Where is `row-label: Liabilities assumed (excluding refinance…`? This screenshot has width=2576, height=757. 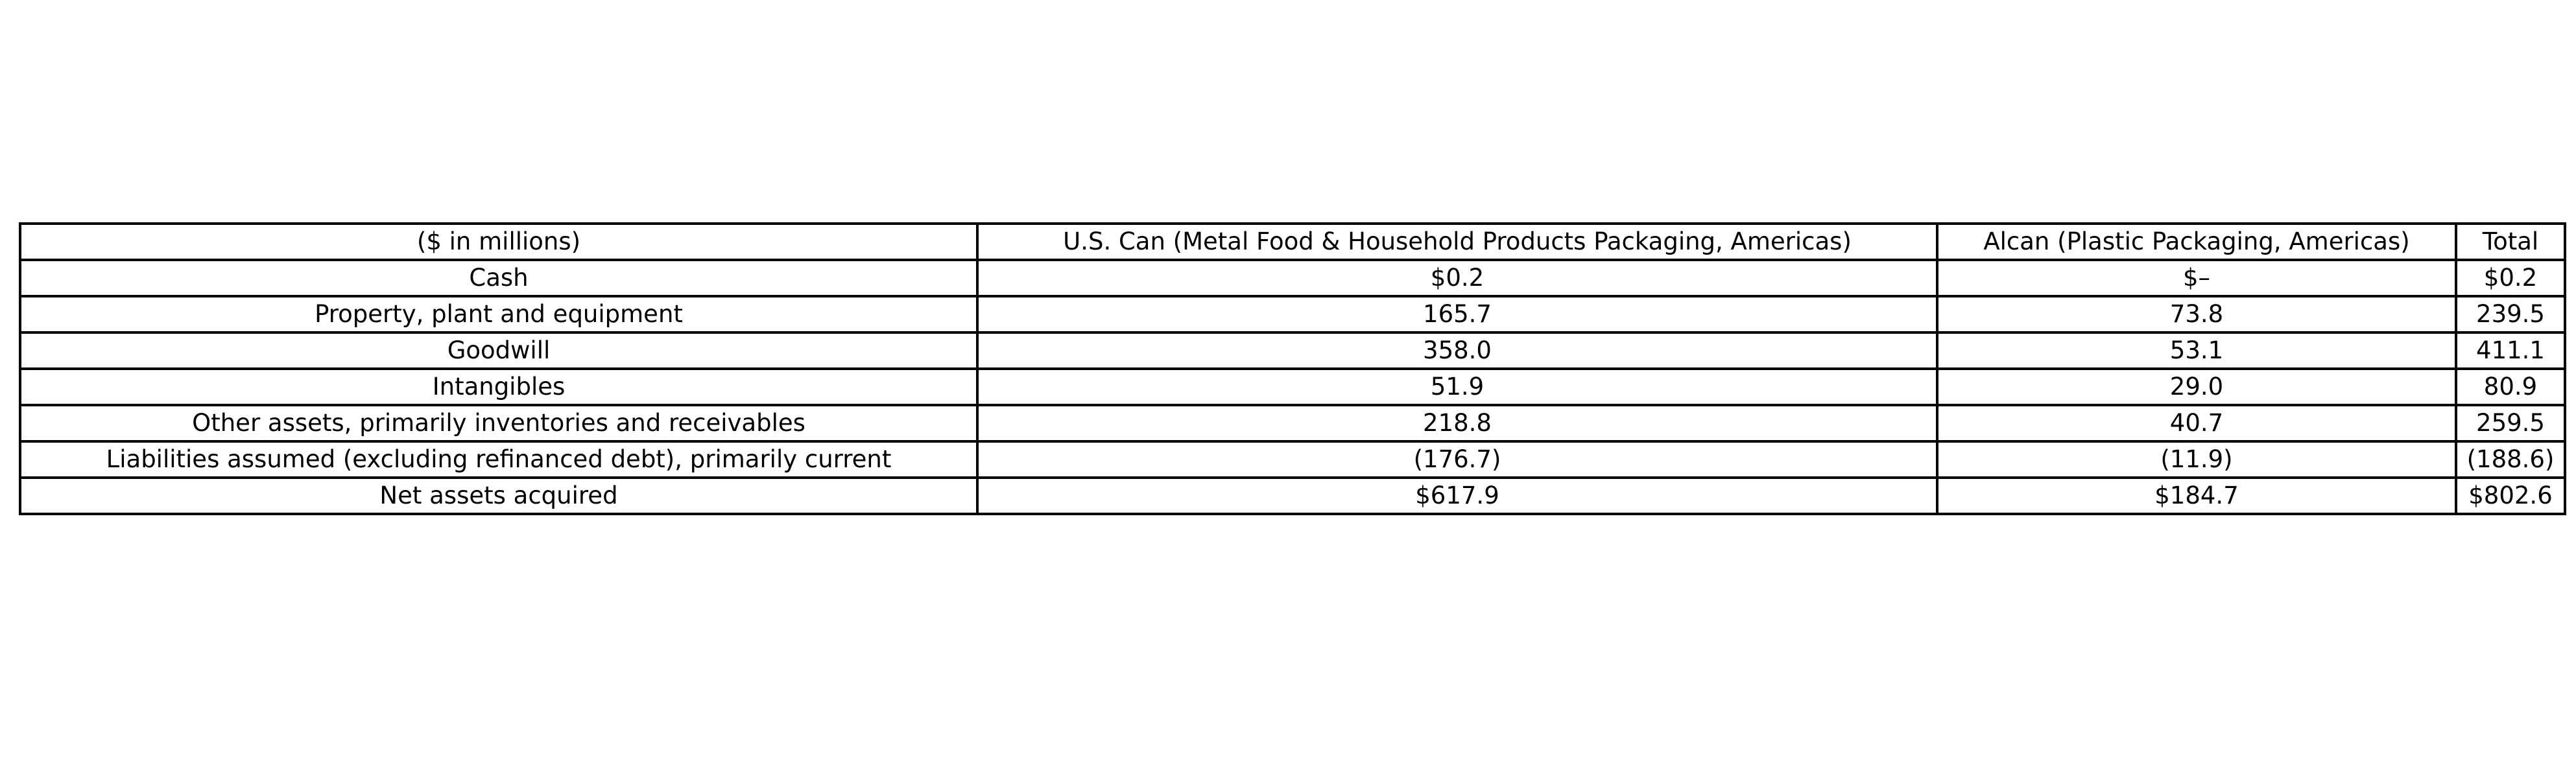 row-label: Liabilities assumed (excluding refinance… is located at coordinates (499, 459).